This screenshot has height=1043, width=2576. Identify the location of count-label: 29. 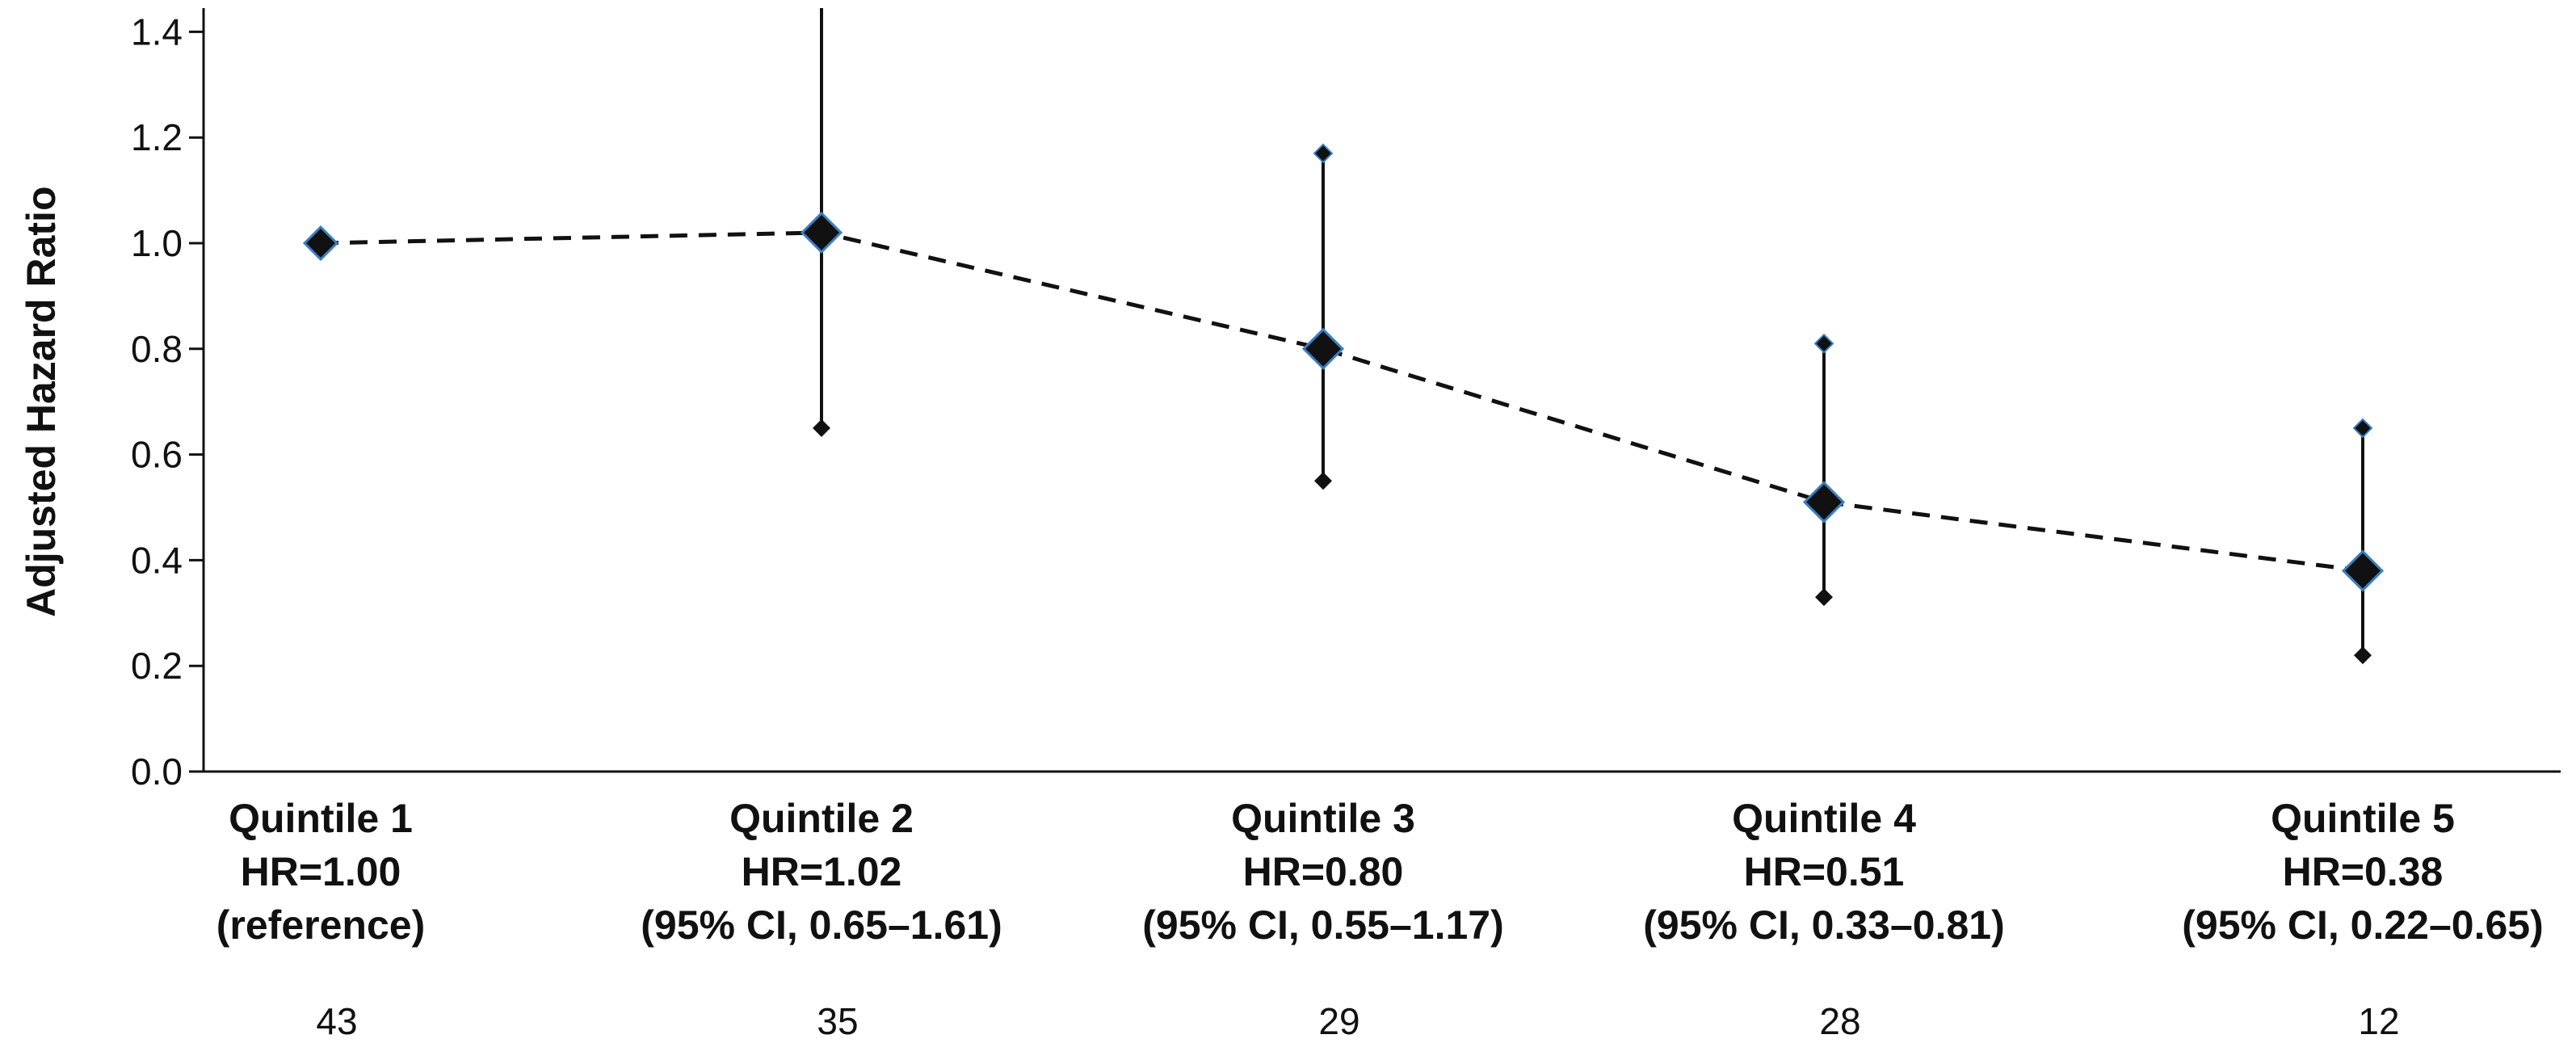
(1338, 1021).